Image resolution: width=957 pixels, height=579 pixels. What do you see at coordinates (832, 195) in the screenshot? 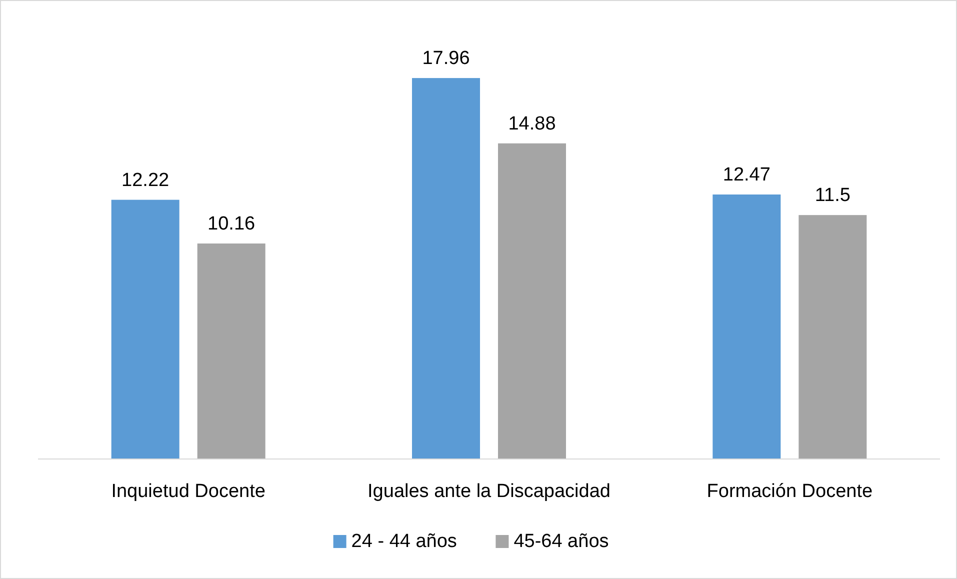
I see `data-label: 11.5` at bounding box center [832, 195].